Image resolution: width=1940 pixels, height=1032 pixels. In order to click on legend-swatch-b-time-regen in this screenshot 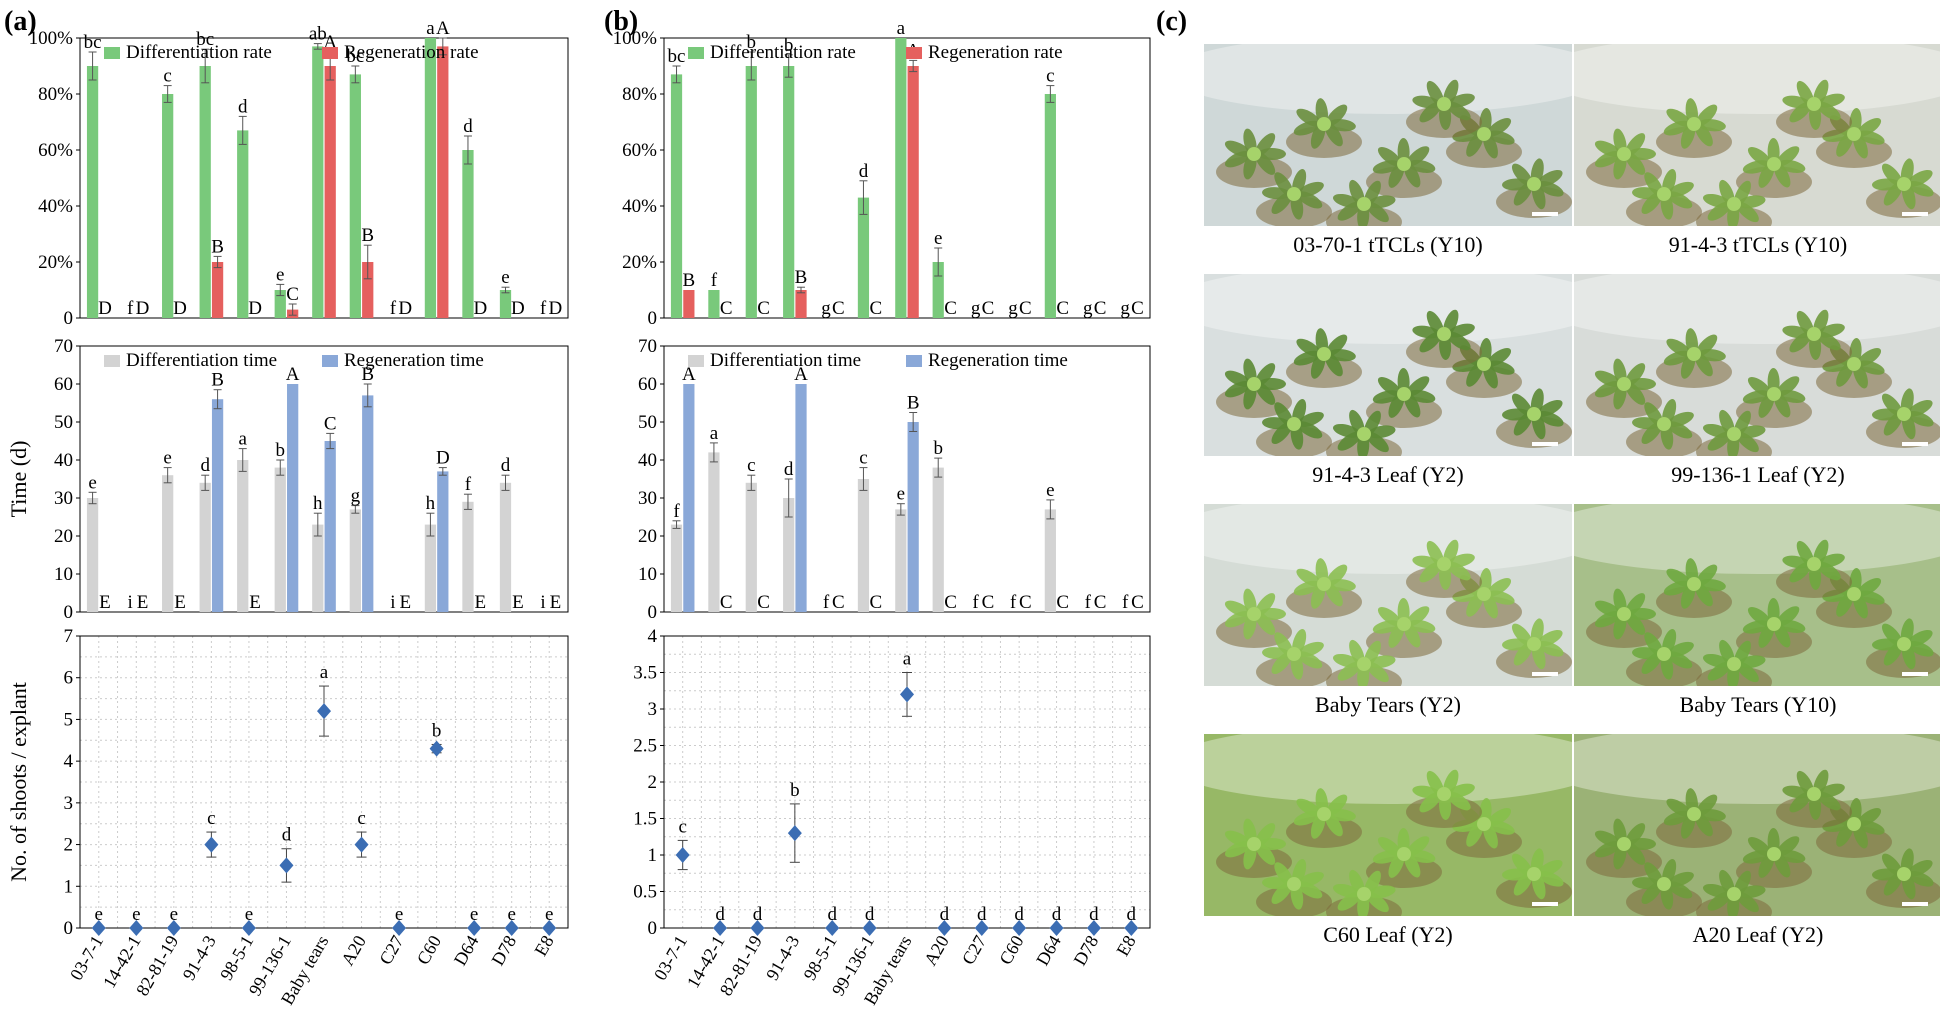, I will do `click(914, 361)`.